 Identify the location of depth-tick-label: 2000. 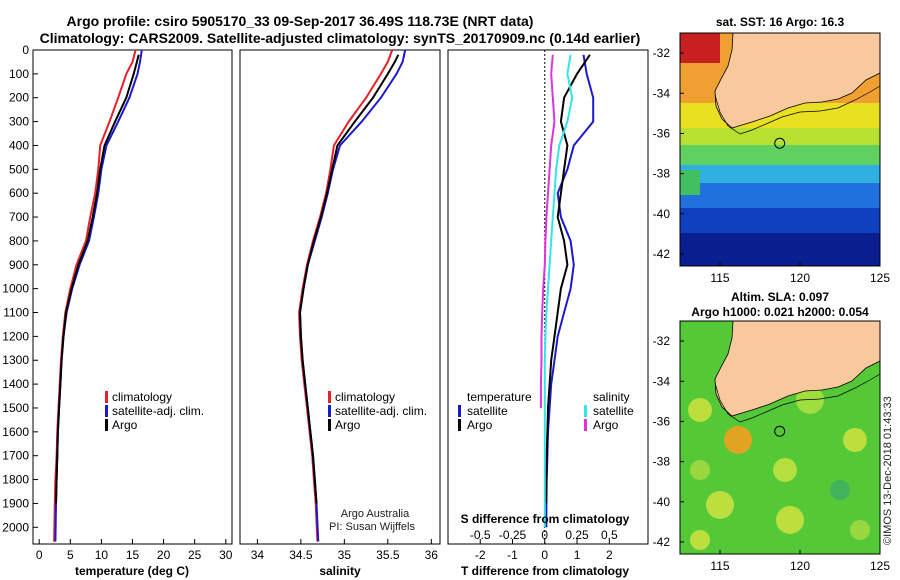
(15, 527).